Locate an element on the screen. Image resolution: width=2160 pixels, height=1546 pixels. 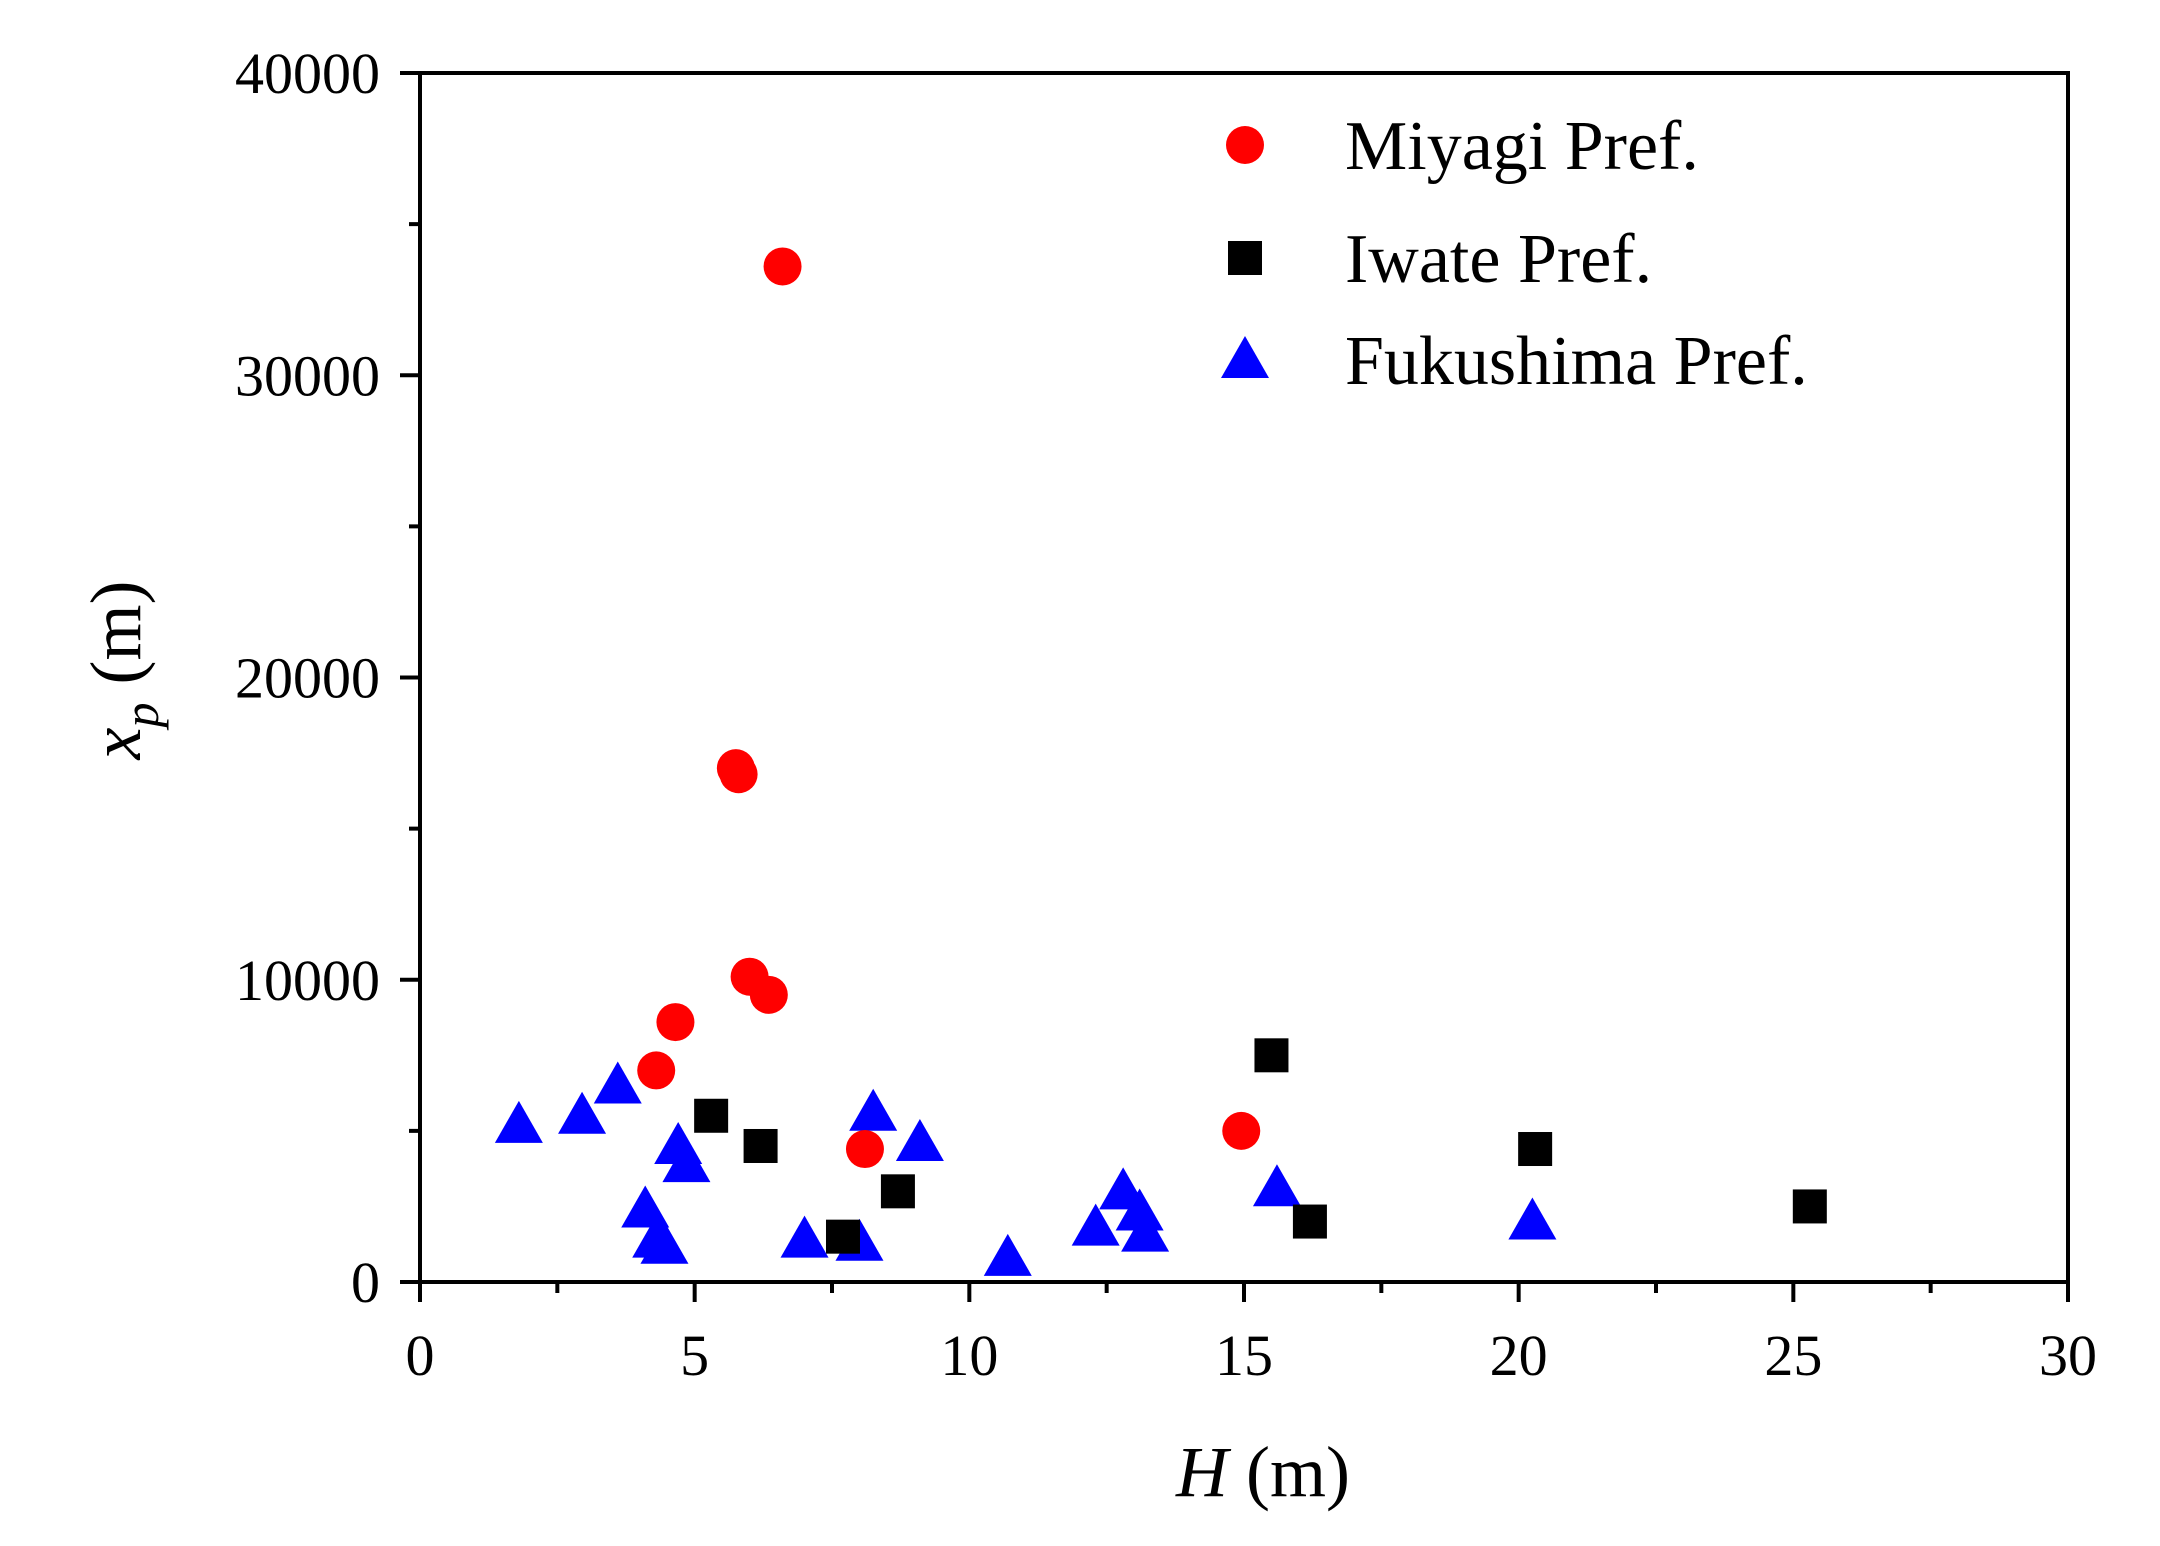
x-axis-title: H (m) is located at coordinates (1262, 1472).